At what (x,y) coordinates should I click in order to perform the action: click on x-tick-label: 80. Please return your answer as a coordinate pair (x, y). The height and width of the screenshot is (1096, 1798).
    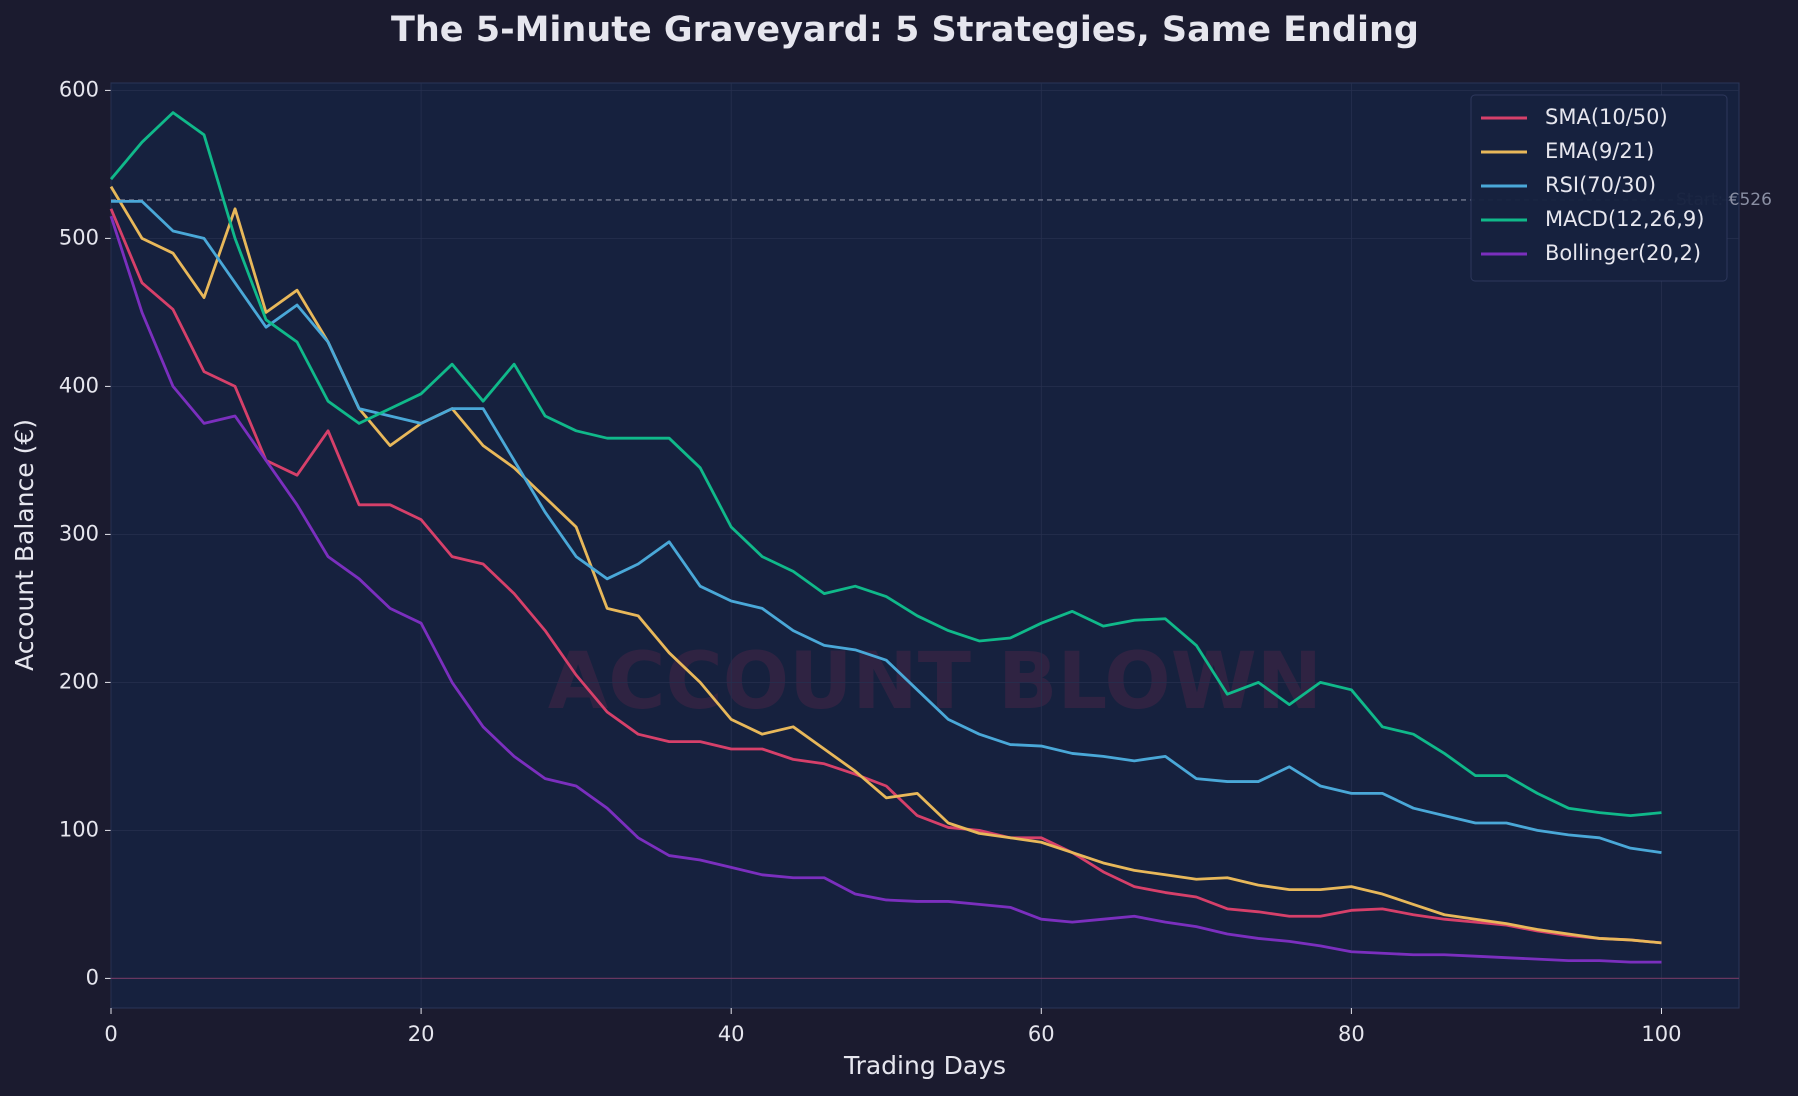
    Looking at the image, I should click on (1351, 1034).